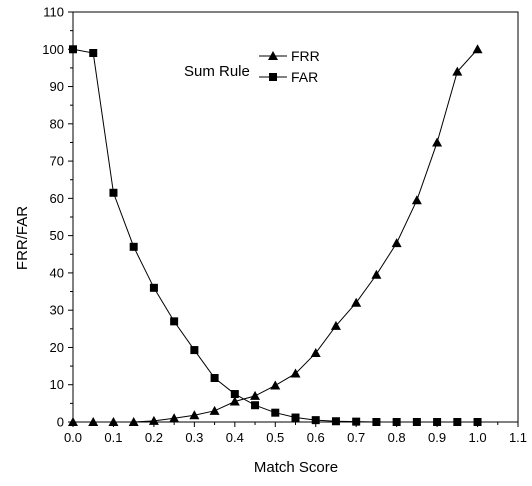 The height and width of the screenshot is (486, 532). What do you see at coordinates (57, 272) in the screenshot?
I see `y-tick-label: 40` at bounding box center [57, 272].